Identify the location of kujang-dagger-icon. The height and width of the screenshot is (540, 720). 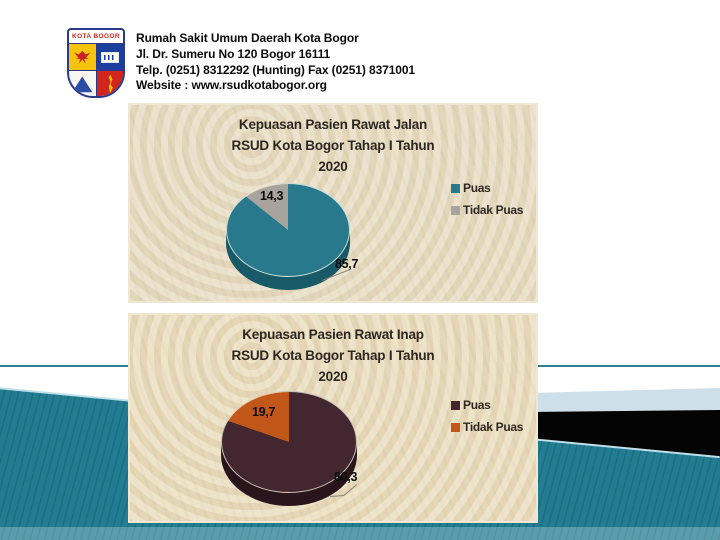
(110, 84).